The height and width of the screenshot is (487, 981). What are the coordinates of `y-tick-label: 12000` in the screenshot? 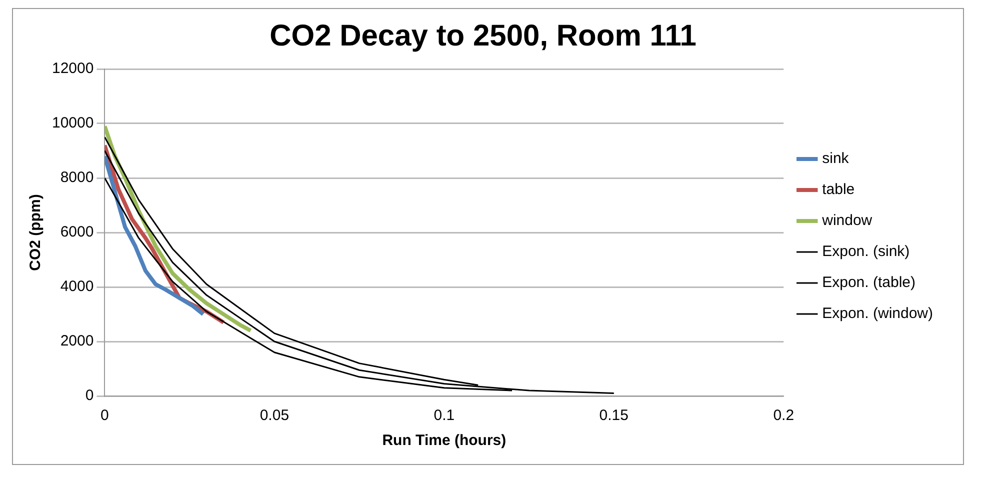 It's located at (73, 69).